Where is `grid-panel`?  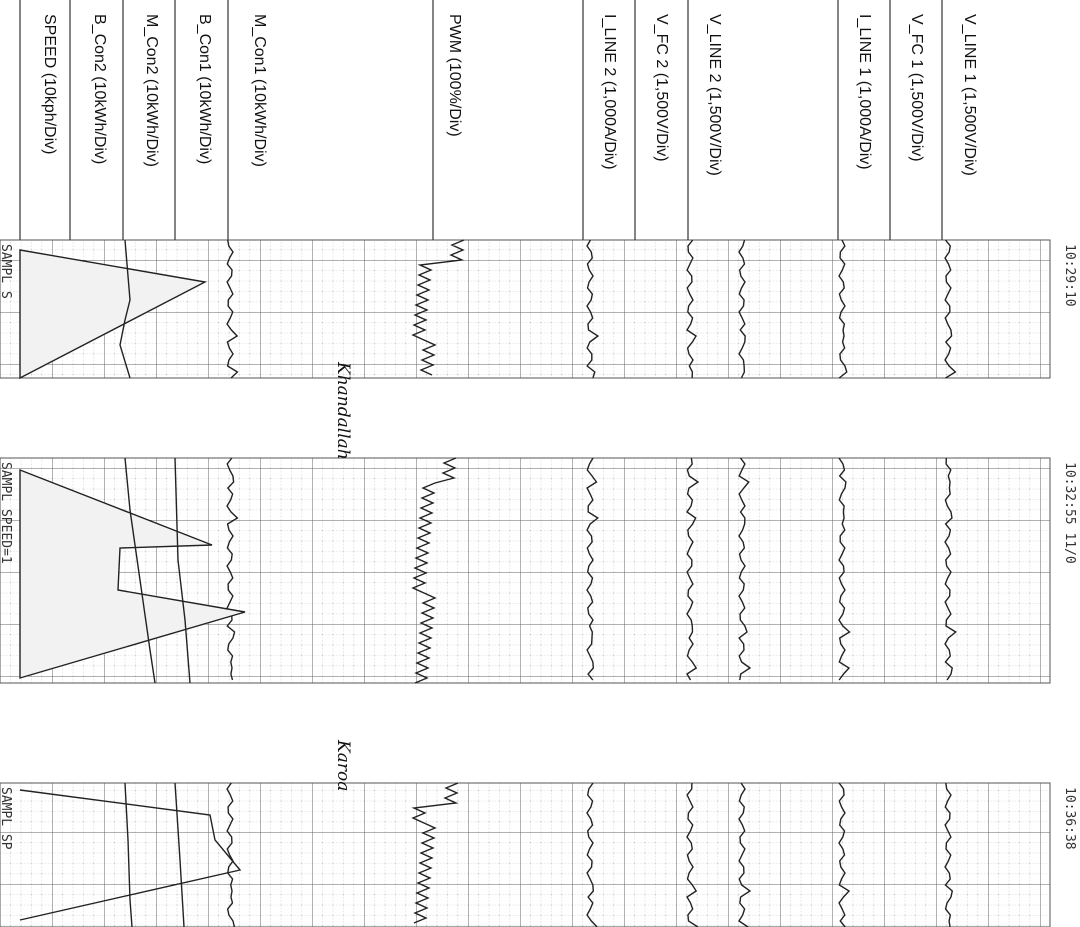
grid-panel is located at coordinates (525, 309).